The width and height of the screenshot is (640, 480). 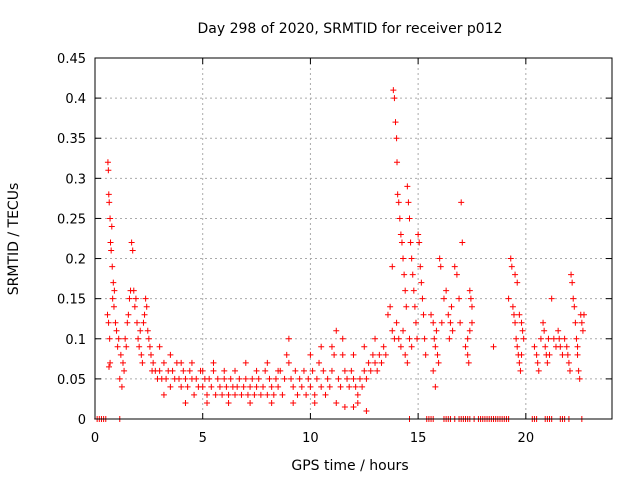 What do you see at coordinates (75, 260) in the screenshot?
I see `y-tick-label: 0.2` at bounding box center [75, 260].